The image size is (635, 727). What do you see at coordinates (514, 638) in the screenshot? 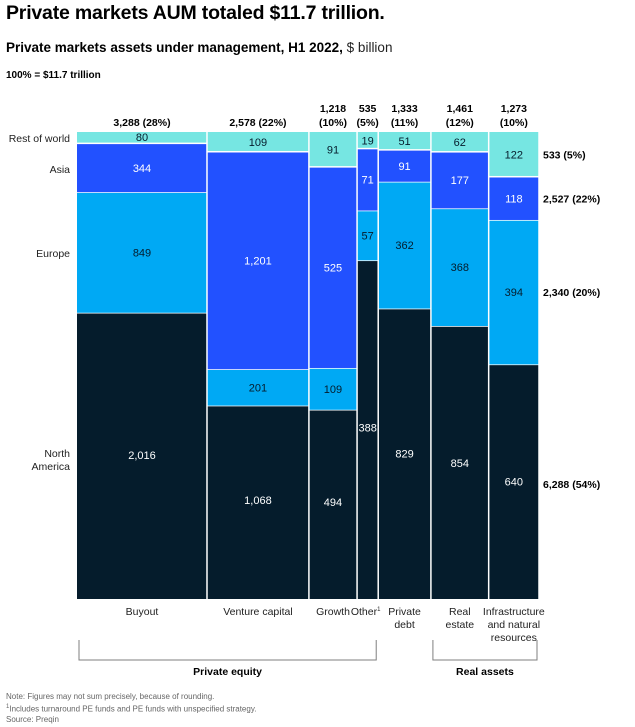
I see `category-label: resources` at bounding box center [514, 638].